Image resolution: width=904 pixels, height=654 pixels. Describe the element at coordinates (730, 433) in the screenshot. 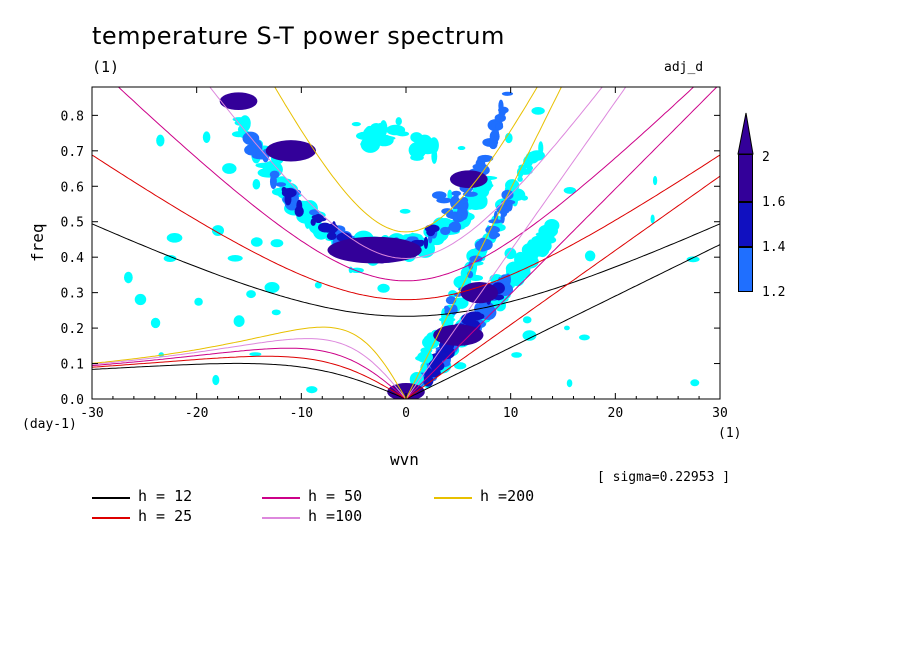

I see `x-axis-unit: (1)` at that location.